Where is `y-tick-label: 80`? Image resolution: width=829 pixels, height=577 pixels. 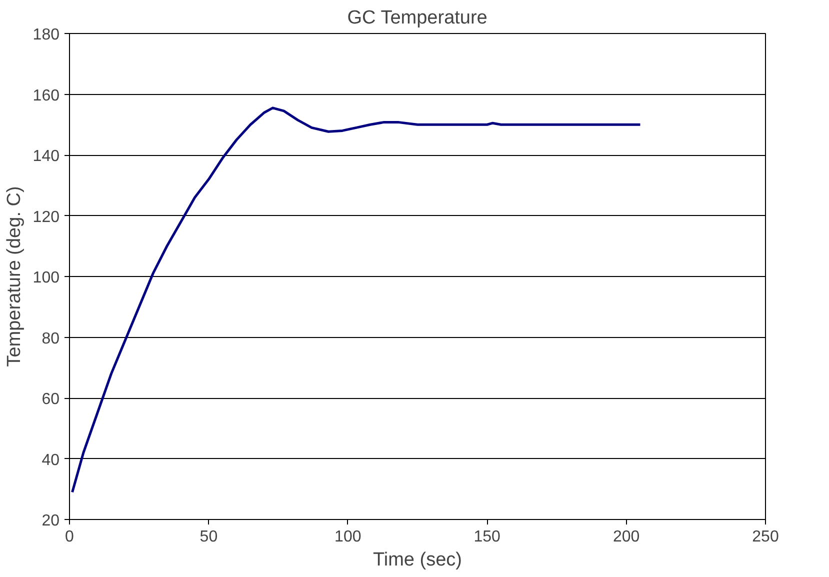 y-tick-label: 80 is located at coordinates (51, 339).